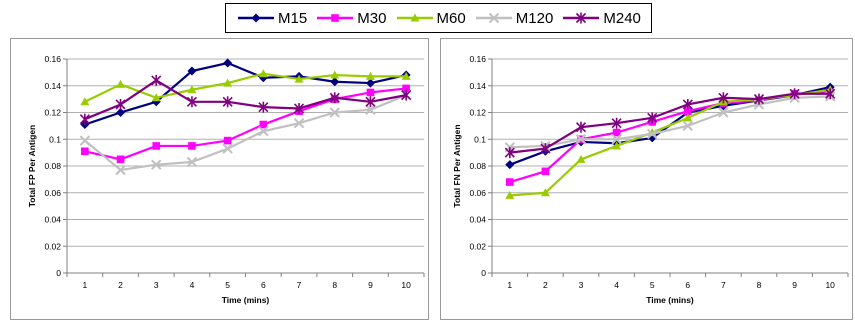  I want to click on chart-legend: M15 M30 M60 M120 M240, so click(438, 18).